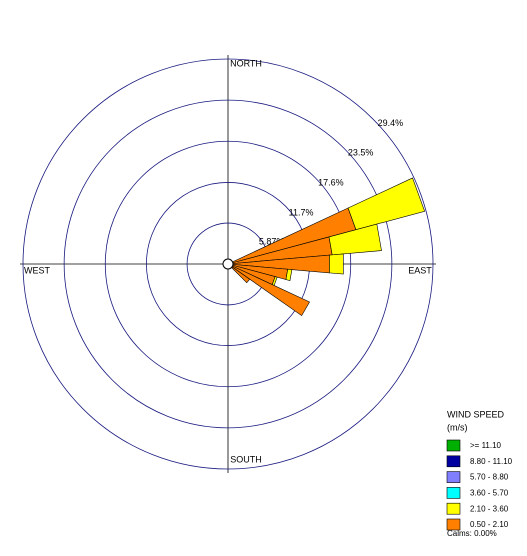 This screenshot has width=527, height=556. What do you see at coordinates (472, 533) in the screenshot?
I see `calms-label: Calms: 0.00%` at bounding box center [472, 533].